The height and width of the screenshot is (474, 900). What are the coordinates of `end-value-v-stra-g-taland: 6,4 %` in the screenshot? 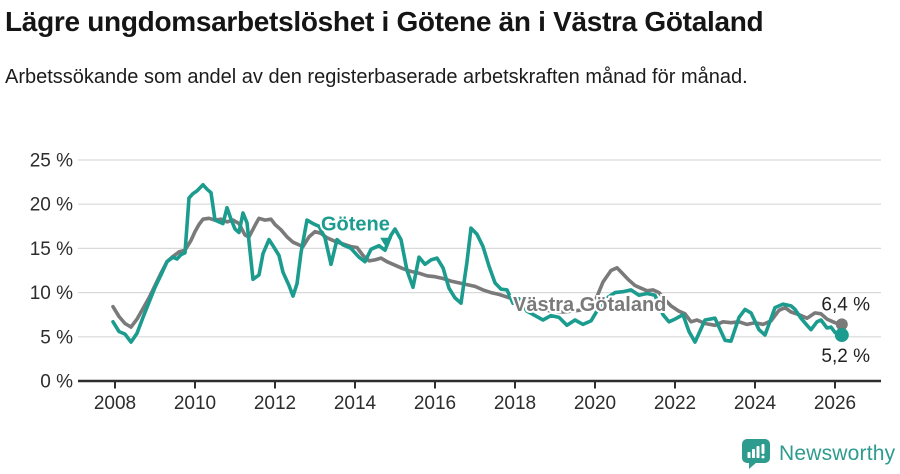 It's located at (845, 304).